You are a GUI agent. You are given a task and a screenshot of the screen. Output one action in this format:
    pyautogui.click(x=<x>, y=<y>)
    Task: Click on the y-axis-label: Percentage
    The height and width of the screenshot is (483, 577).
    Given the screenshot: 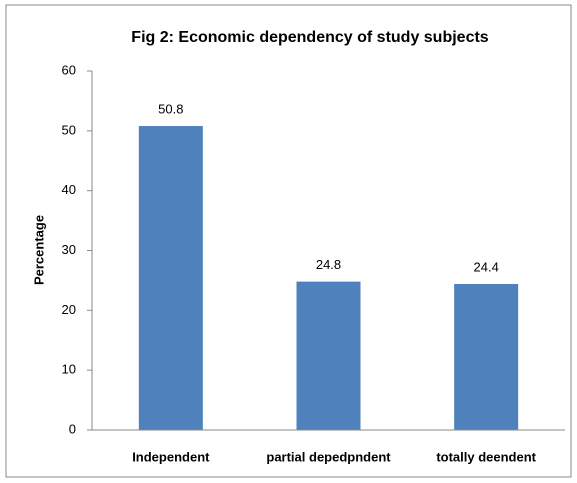 What is the action you would take?
    pyautogui.click(x=38, y=250)
    